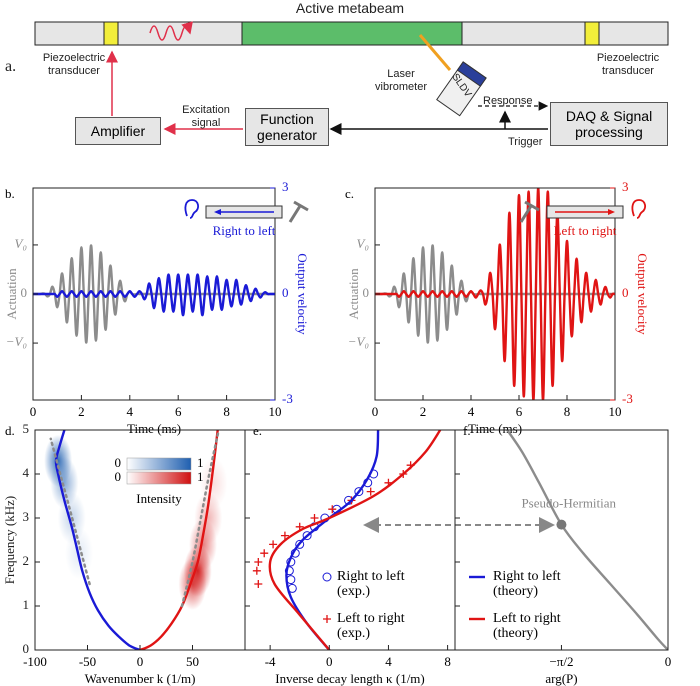 The height and width of the screenshot is (686, 700). Describe the element at coordinates (11, 66) in the screenshot. I see `panel-label: a.` at that location.